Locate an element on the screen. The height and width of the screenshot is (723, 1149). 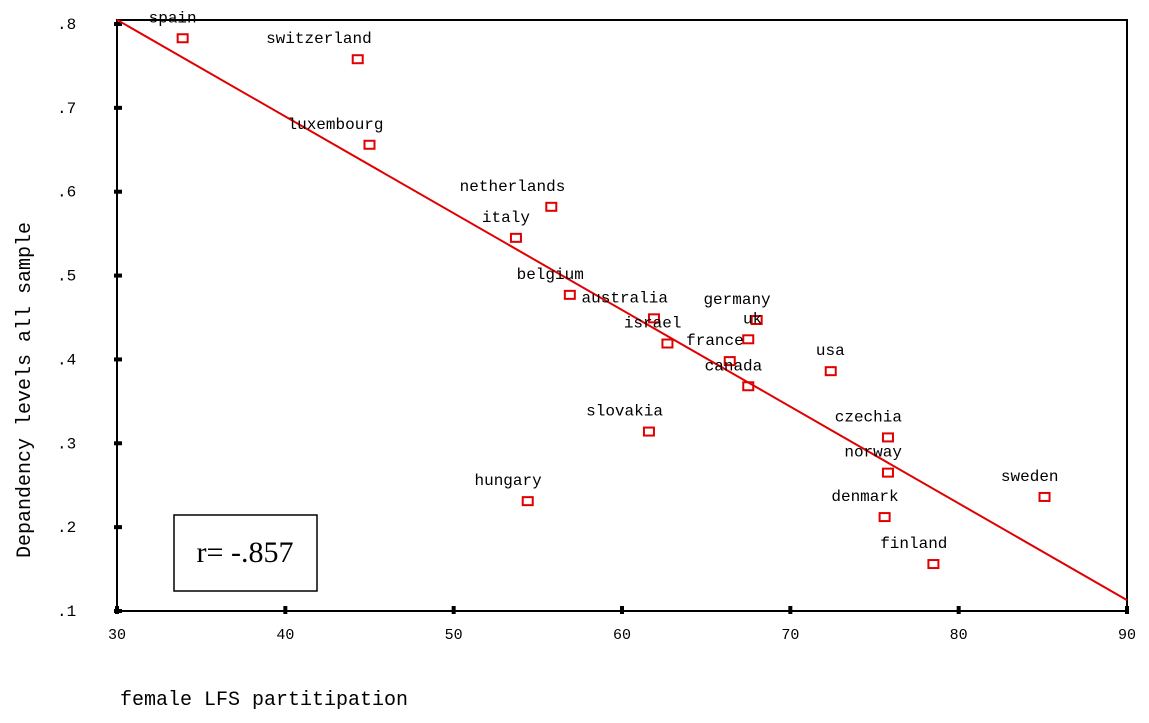
x-tick-label: 40 is located at coordinates (285, 635).